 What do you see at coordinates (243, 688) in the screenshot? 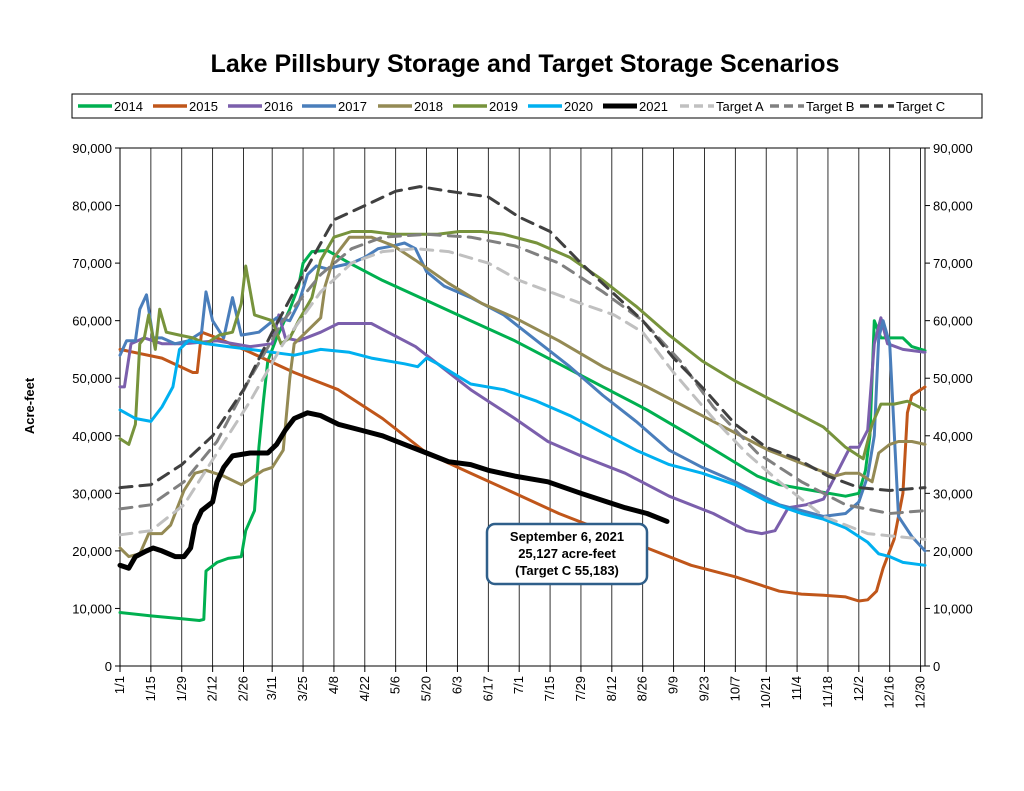
I see `x-tick-label: 2/26` at bounding box center [243, 688].